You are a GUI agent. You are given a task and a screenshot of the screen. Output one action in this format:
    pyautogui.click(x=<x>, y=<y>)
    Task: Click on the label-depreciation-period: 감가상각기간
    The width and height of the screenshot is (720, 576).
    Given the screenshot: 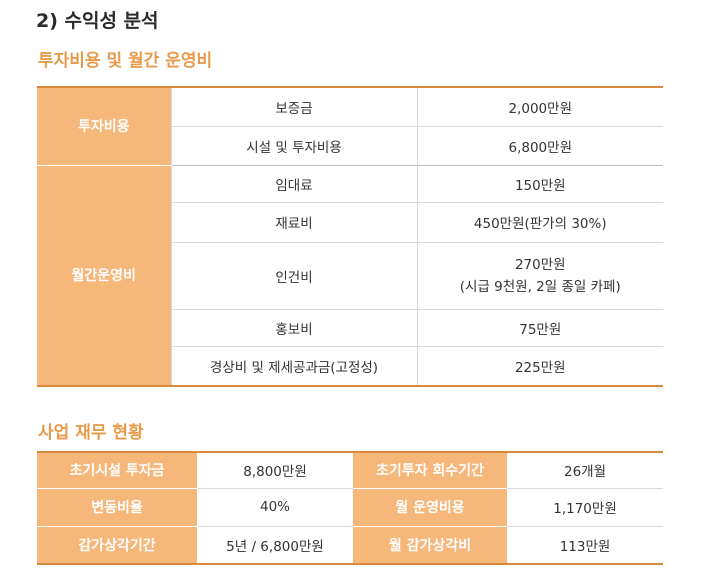 What is the action you would take?
    pyautogui.click(x=117, y=545)
    